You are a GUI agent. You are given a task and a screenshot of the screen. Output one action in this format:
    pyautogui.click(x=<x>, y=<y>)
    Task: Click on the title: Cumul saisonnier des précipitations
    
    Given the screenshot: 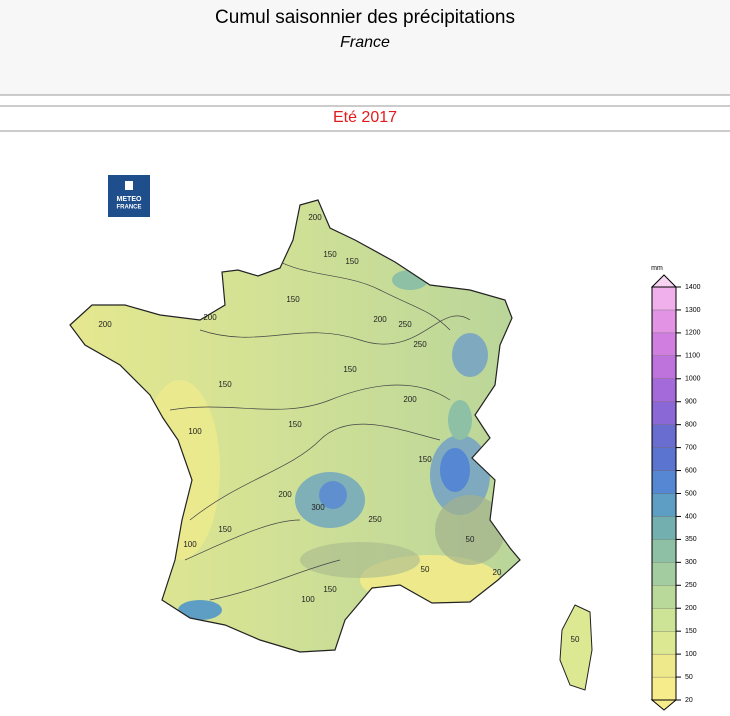 What is the action you would take?
    pyautogui.click(x=365, y=17)
    